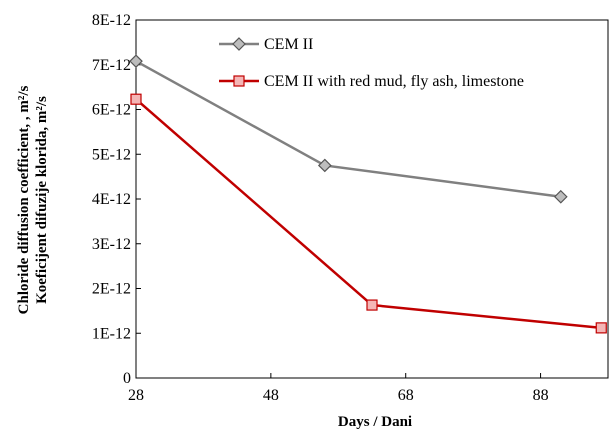 This screenshot has width=611, height=432. What do you see at coordinates (136, 395) in the screenshot?
I see `x-tick-label: 28` at bounding box center [136, 395].